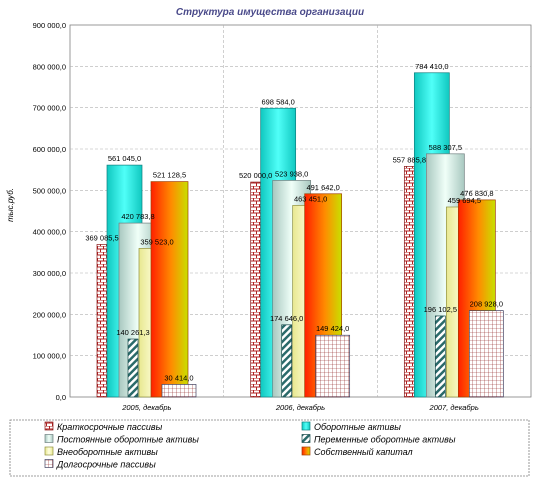 The height and width of the screenshot is (483, 541). What do you see at coordinates (322, 187) in the screenshot?
I see `data-label-6-2: 491 642,0` at bounding box center [322, 187].